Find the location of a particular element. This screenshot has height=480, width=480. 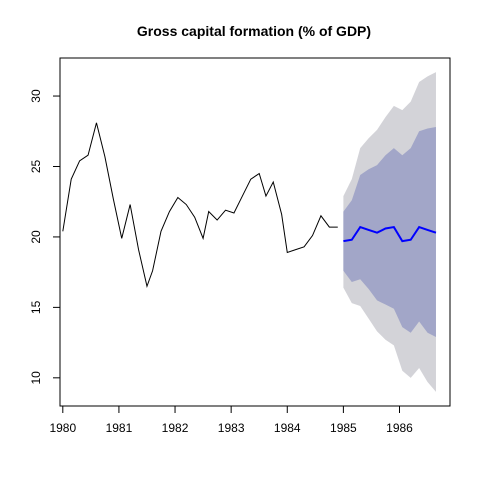

y-tick-label: 25 is located at coordinates (36, 166).